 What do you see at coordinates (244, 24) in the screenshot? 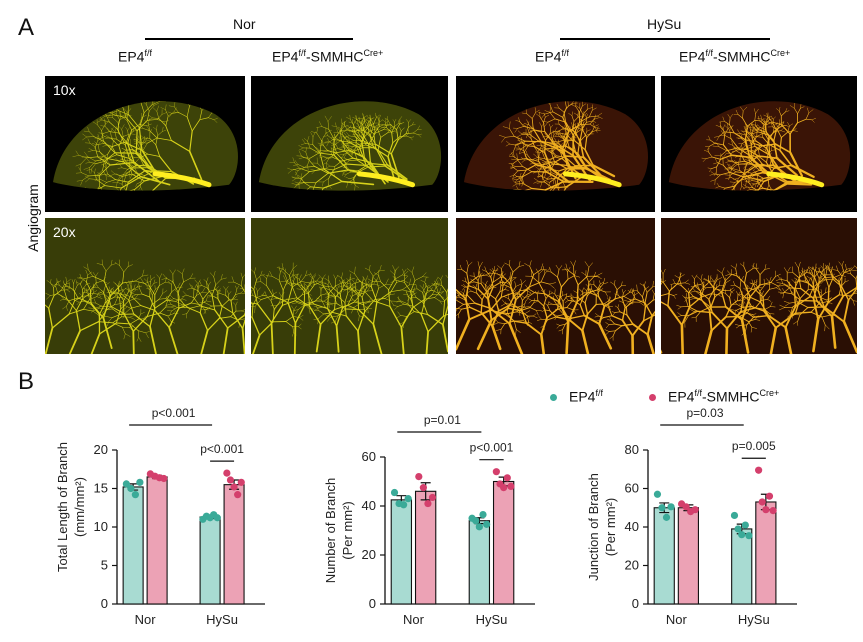
I see `group-label-nor: Nor` at bounding box center [244, 24].